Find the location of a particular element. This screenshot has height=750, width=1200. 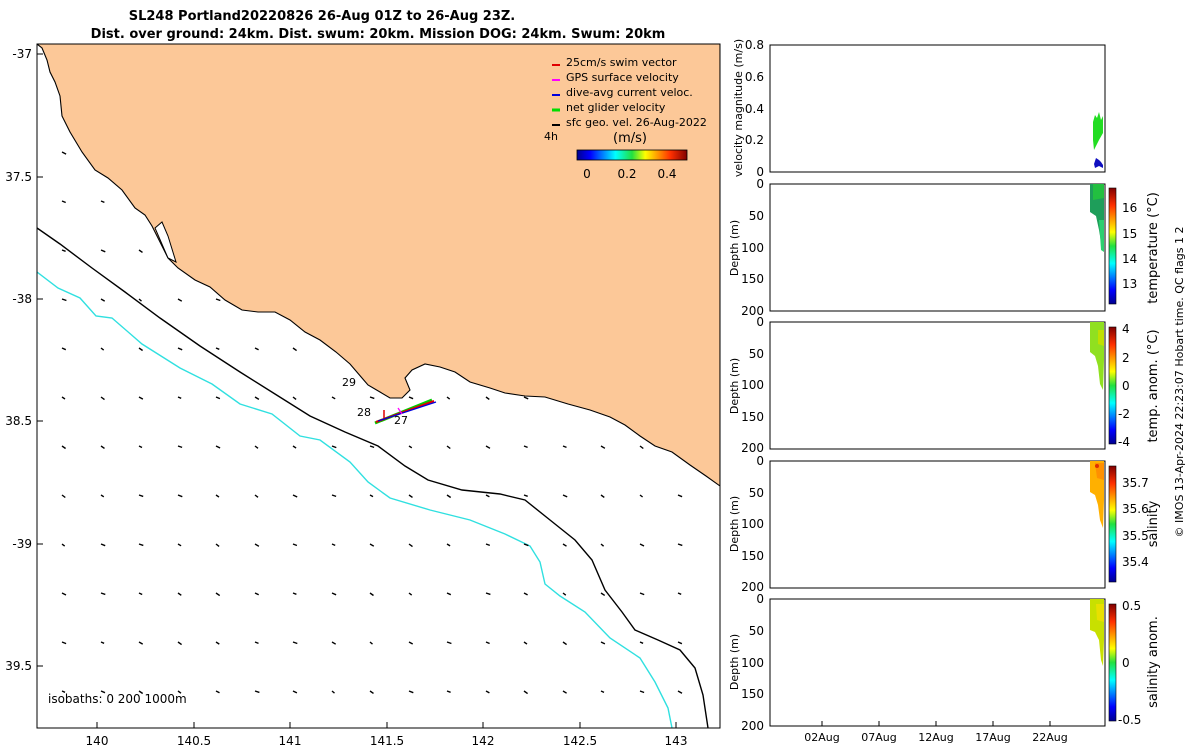

map-xtick: 142 is located at coordinates (483, 741).